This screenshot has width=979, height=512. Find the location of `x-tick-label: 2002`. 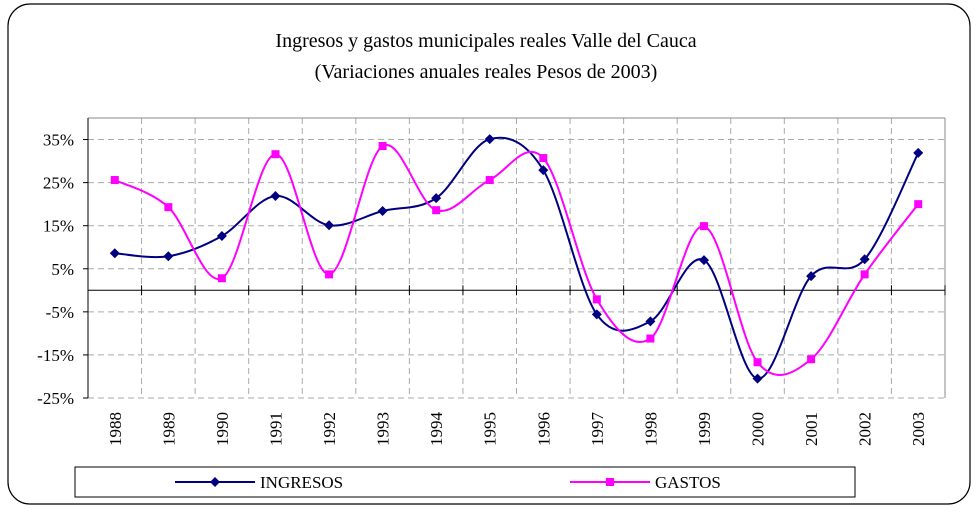

x-tick-label: 2002 is located at coordinates (865, 429).